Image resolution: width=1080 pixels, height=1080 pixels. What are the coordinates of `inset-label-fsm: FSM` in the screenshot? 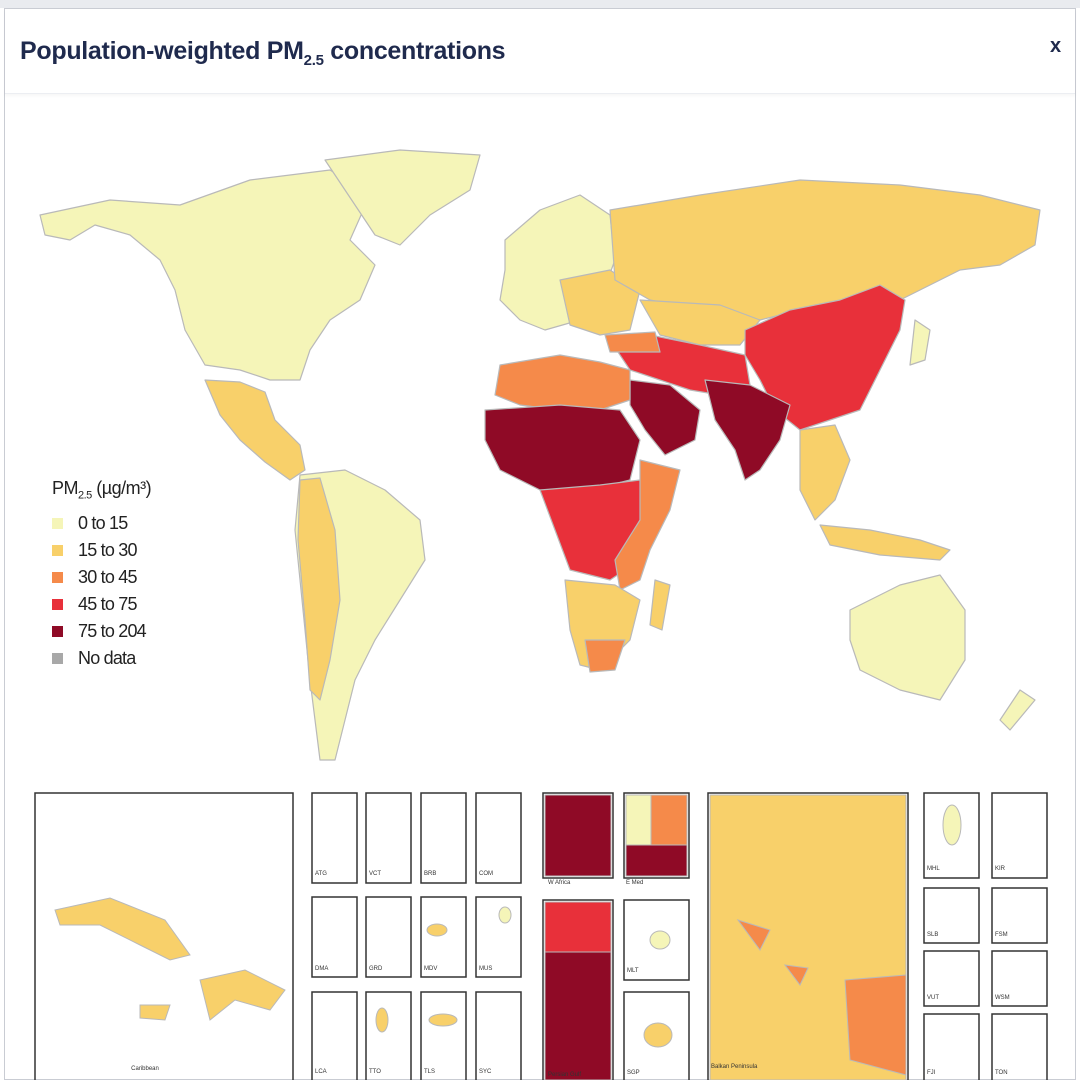 It's located at (1001, 935).